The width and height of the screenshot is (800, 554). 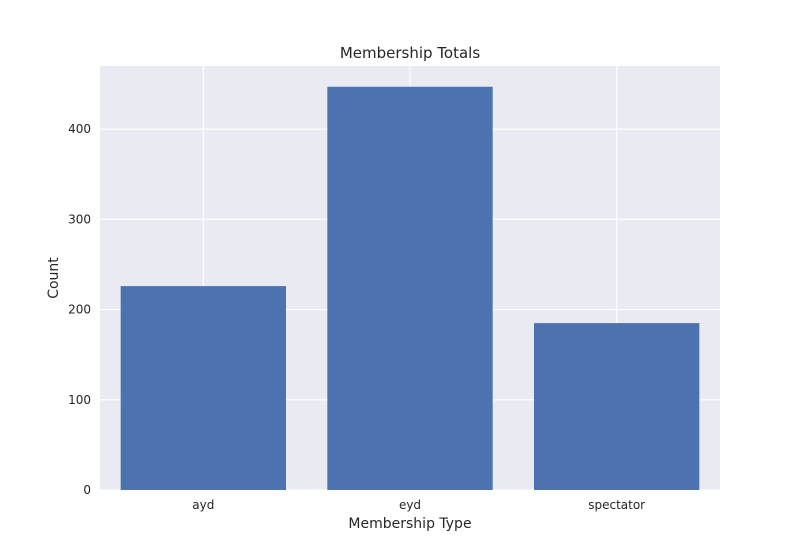 What do you see at coordinates (203, 505) in the screenshot?
I see `x-tick-label: ayd` at bounding box center [203, 505].